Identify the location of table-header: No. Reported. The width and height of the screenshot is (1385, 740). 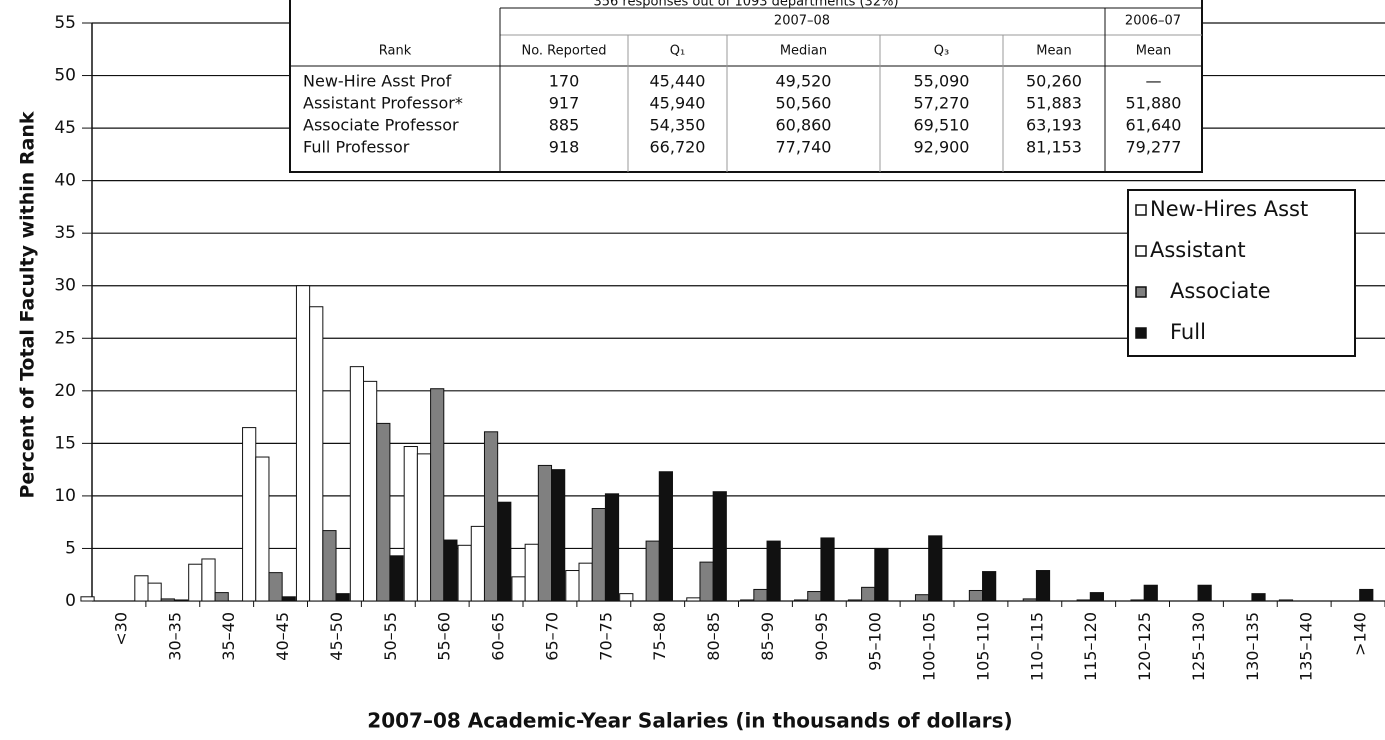
(563, 51).